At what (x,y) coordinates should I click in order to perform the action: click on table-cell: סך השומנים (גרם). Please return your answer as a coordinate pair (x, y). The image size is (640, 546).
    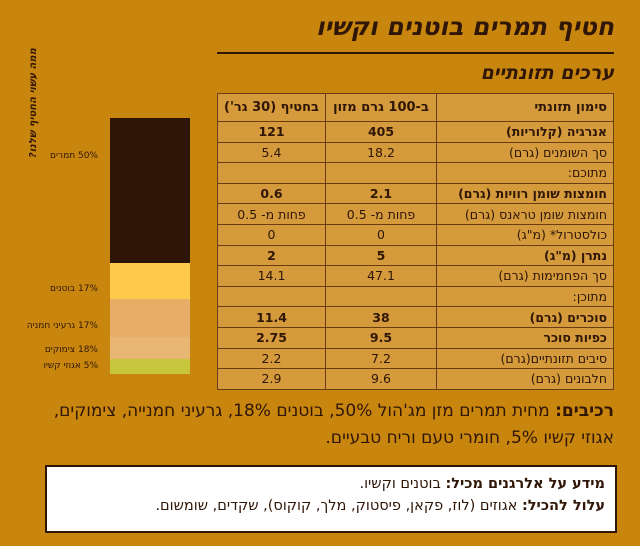
    Looking at the image, I should click on (525, 152).